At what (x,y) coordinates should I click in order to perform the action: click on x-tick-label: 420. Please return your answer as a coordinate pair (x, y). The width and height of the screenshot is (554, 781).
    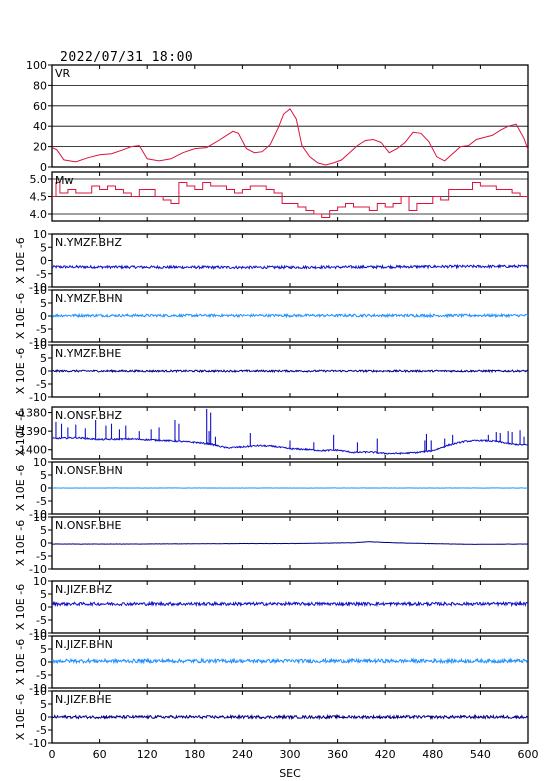
    Looking at the image, I should click on (385, 754).